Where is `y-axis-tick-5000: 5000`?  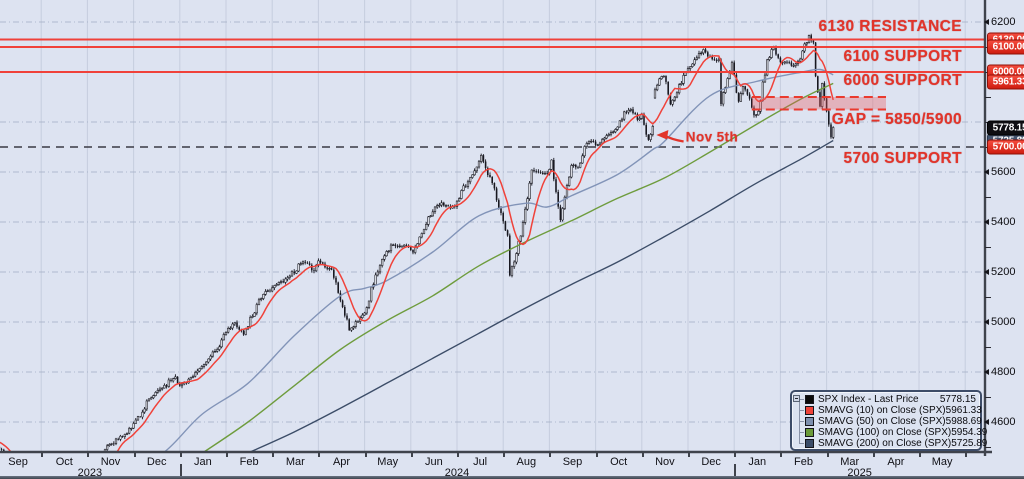
y-axis-tick-5000: 5000 is located at coordinates (999, 322).